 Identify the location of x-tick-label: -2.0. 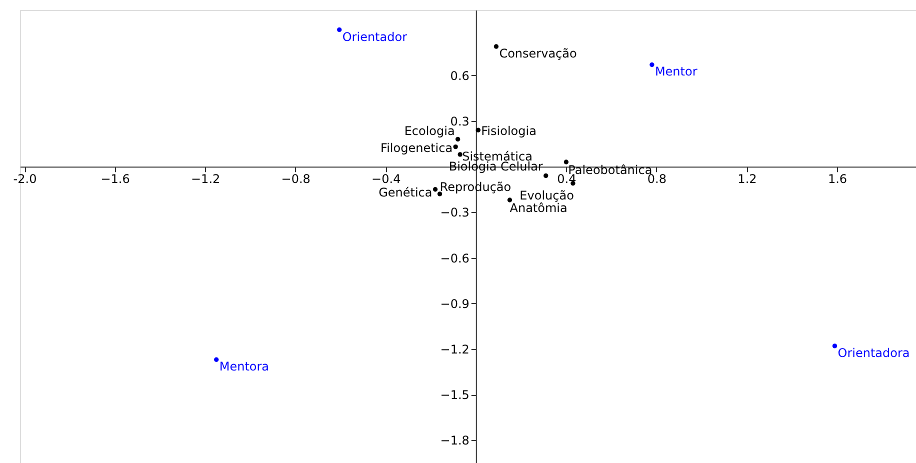
(25, 179).